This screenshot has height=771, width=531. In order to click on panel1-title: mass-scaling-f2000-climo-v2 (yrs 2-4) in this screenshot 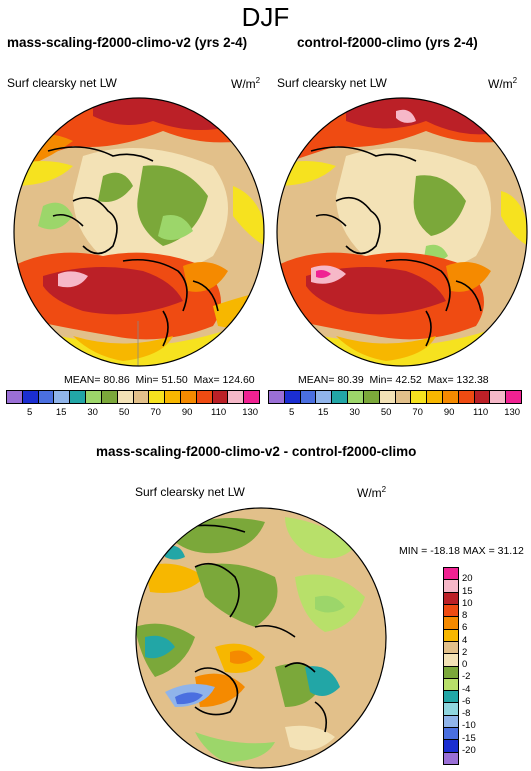, I will do `click(127, 42)`.